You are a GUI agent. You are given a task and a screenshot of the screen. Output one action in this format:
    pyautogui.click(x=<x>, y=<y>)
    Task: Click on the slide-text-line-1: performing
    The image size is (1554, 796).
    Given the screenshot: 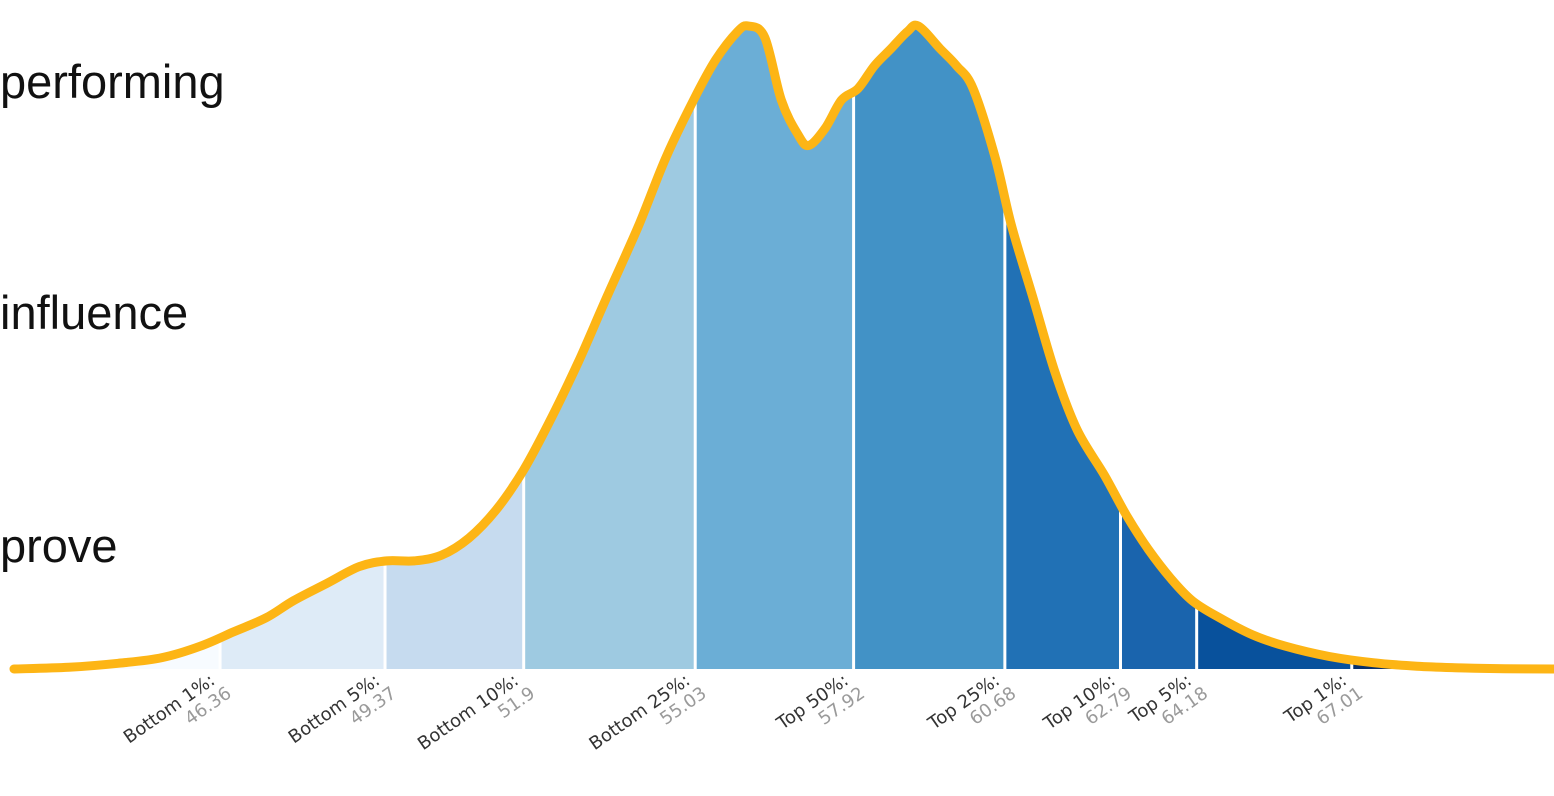 What is the action you would take?
    pyautogui.click(x=112, y=81)
    